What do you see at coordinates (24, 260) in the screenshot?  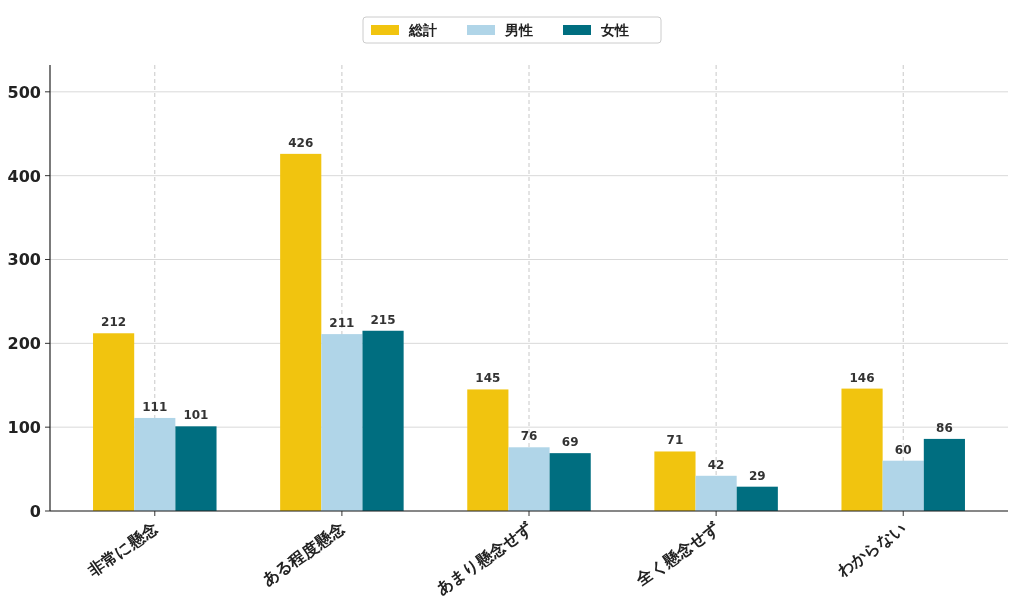 I see `y-tick-label: 300` at bounding box center [24, 260].